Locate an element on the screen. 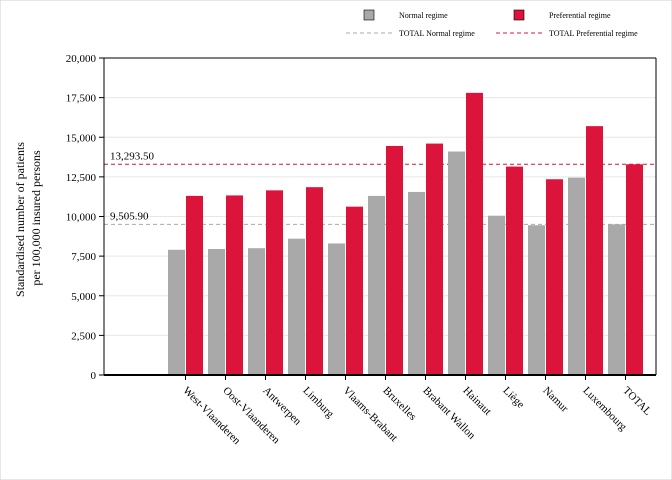 This screenshot has height=480, width=672. legend-label-total-normal: TOTAL Normal regime is located at coordinates (437, 33).